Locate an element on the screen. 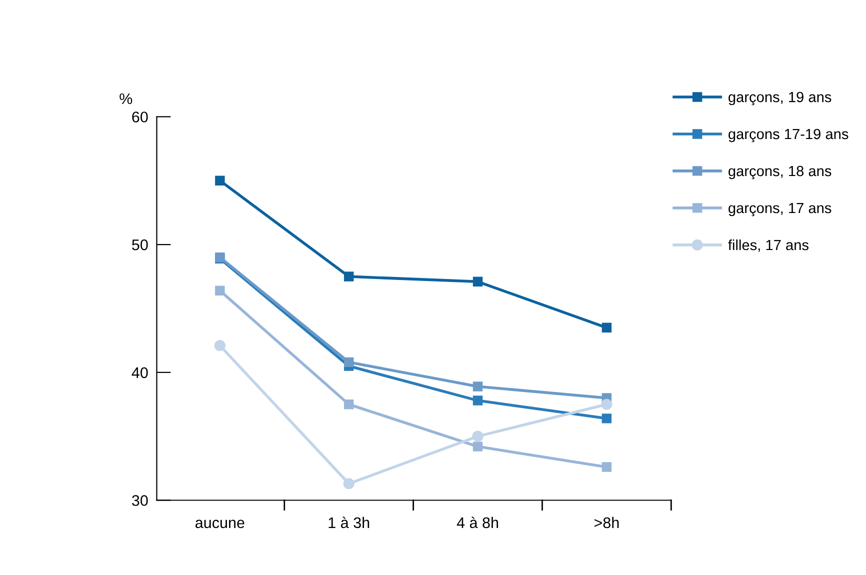  x-tick-label: aucune is located at coordinates (220, 524).